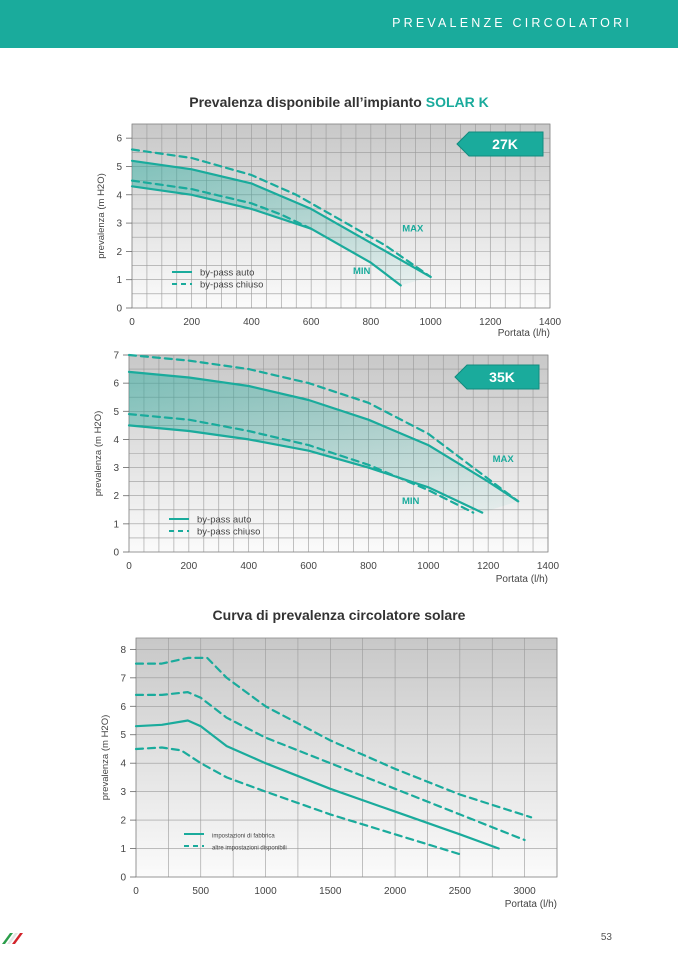 This screenshot has height=959, width=678. I want to click on max-min-band, so click(324, 442).